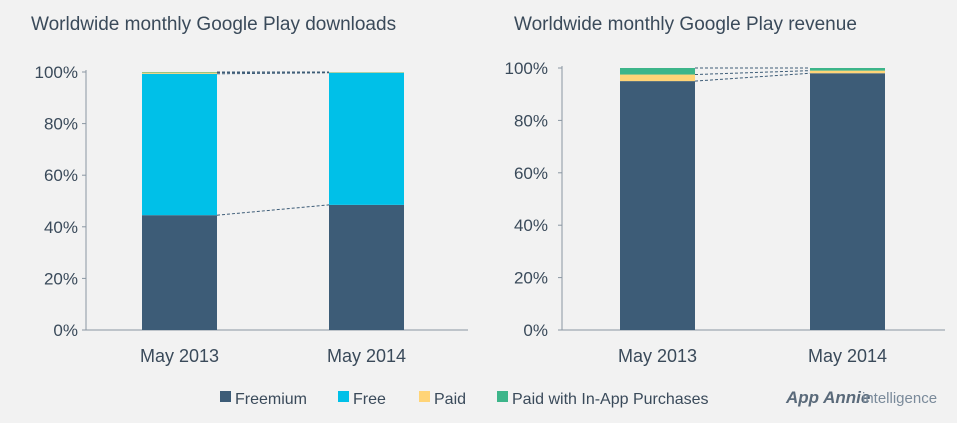 The width and height of the screenshot is (957, 423). I want to click on legend-item: Paid, so click(442, 399).